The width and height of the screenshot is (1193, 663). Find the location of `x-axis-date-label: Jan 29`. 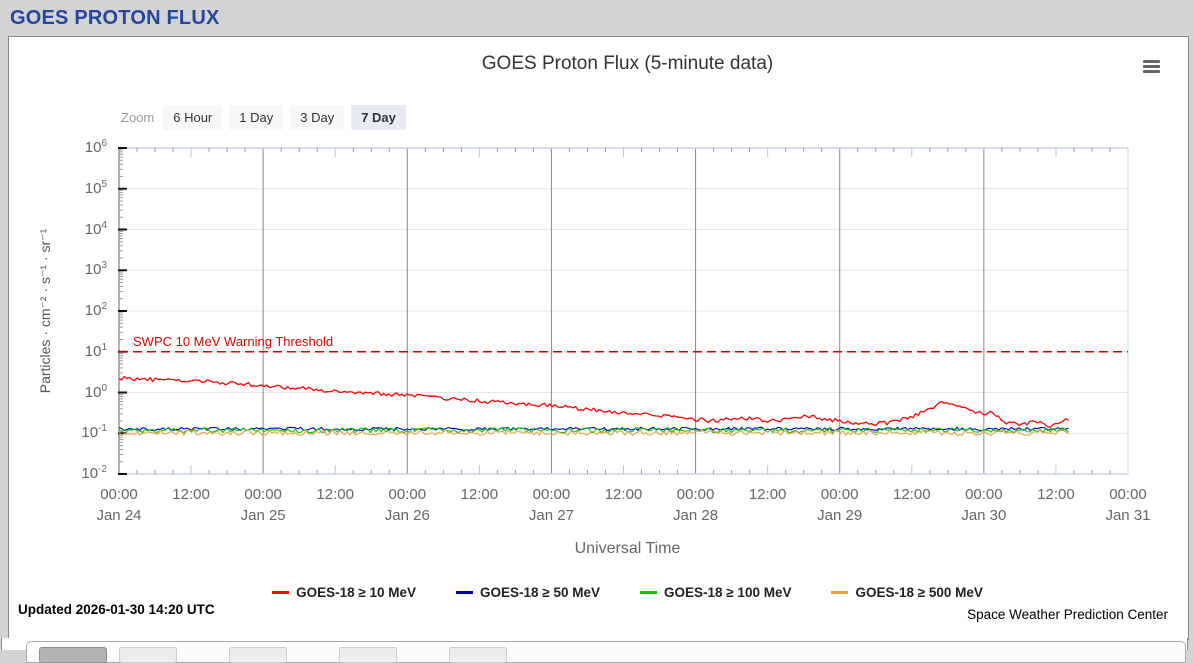

x-axis-date-label: Jan 29 is located at coordinates (840, 515).